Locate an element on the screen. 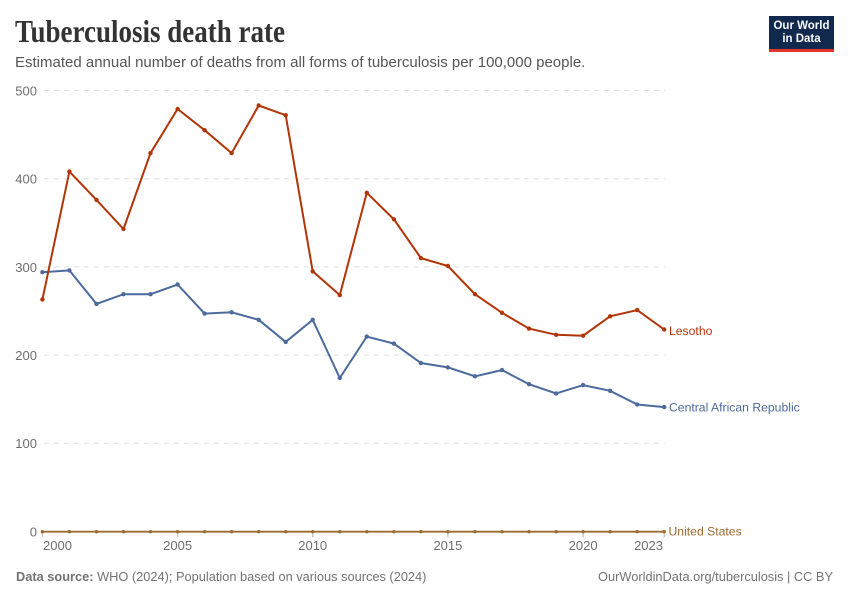 This screenshot has width=850, height=600. svg-text: United States is located at coordinates (705, 531).